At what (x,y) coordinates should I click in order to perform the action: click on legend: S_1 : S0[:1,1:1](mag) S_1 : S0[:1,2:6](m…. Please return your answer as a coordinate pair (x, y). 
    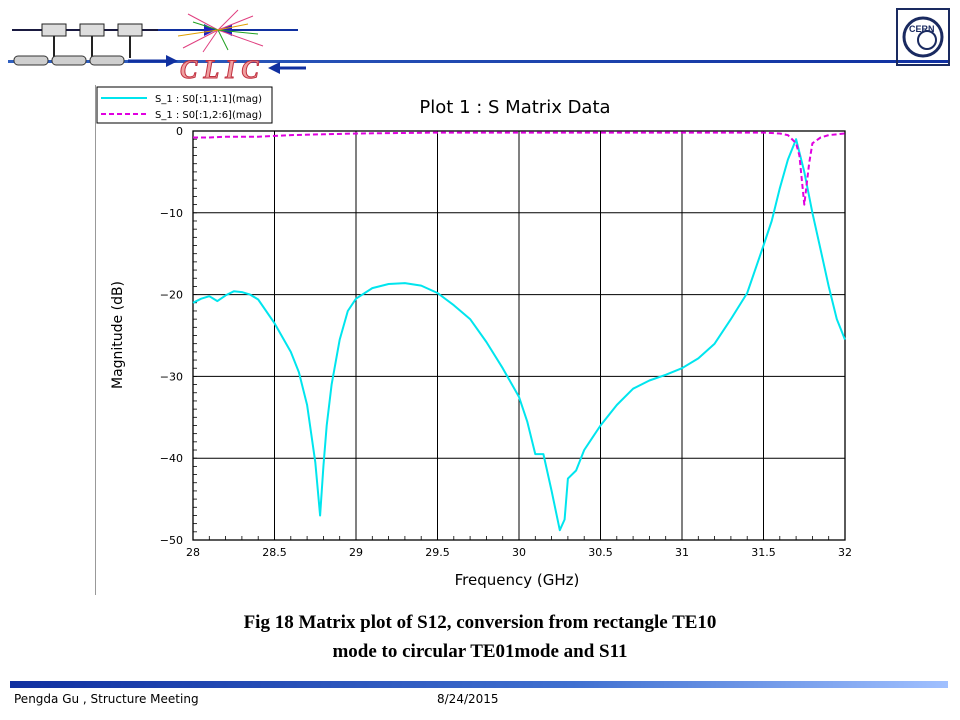
    Looking at the image, I should click on (184, 105).